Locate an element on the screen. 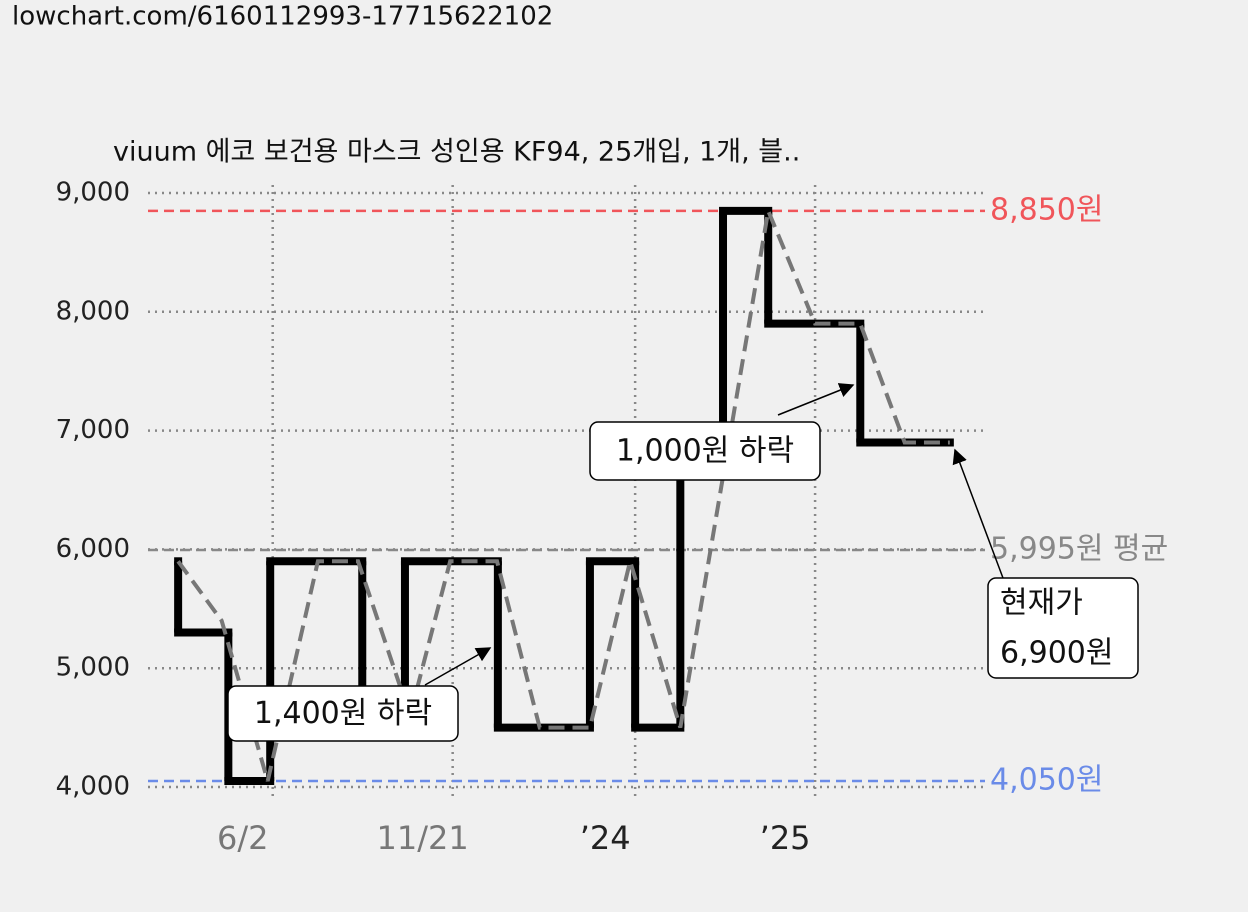 The width and height of the screenshot is (1248, 912). url: lowchart.com/6160112993-17715622102 is located at coordinates (282, 17).